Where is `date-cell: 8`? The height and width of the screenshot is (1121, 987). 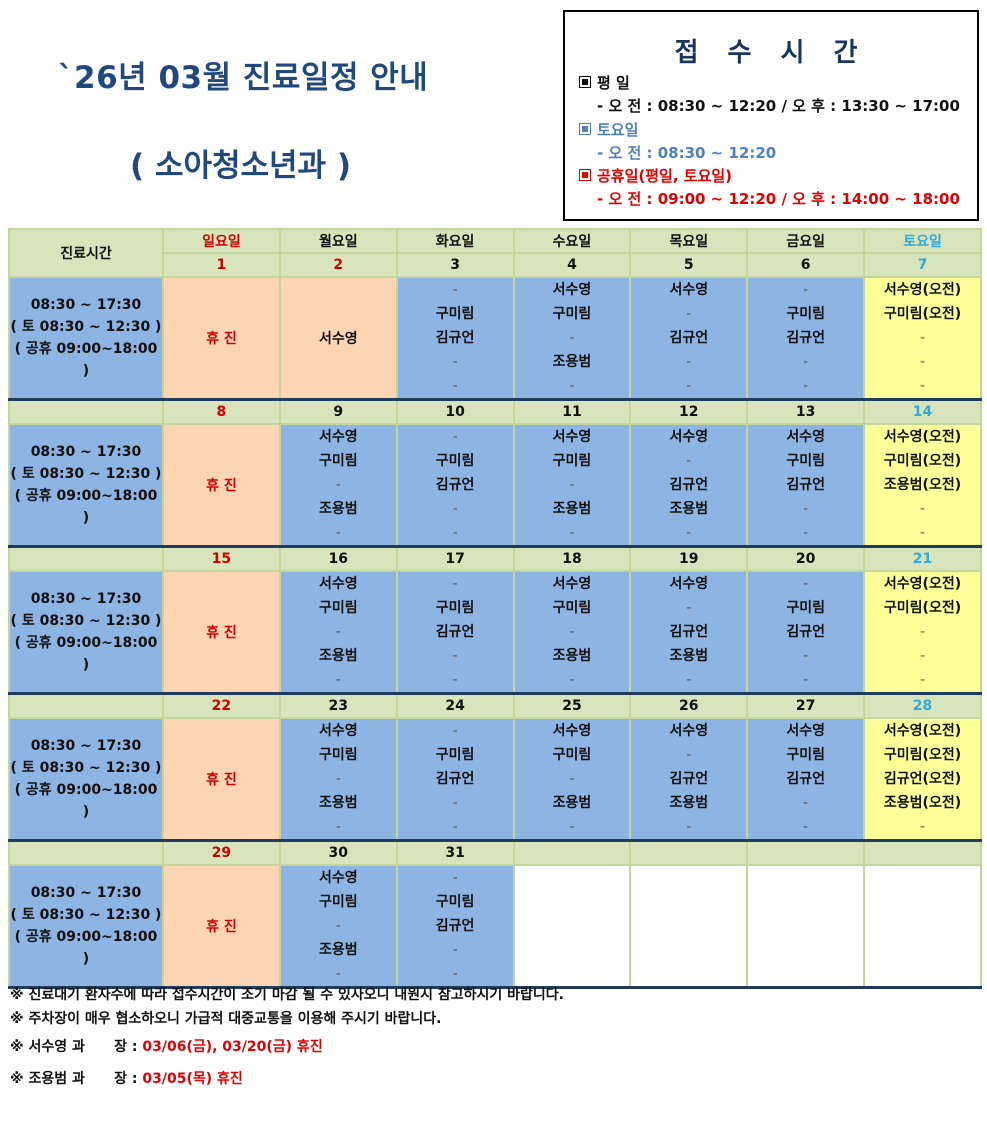 date-cell: 8 is located at coordinates (221, 411).